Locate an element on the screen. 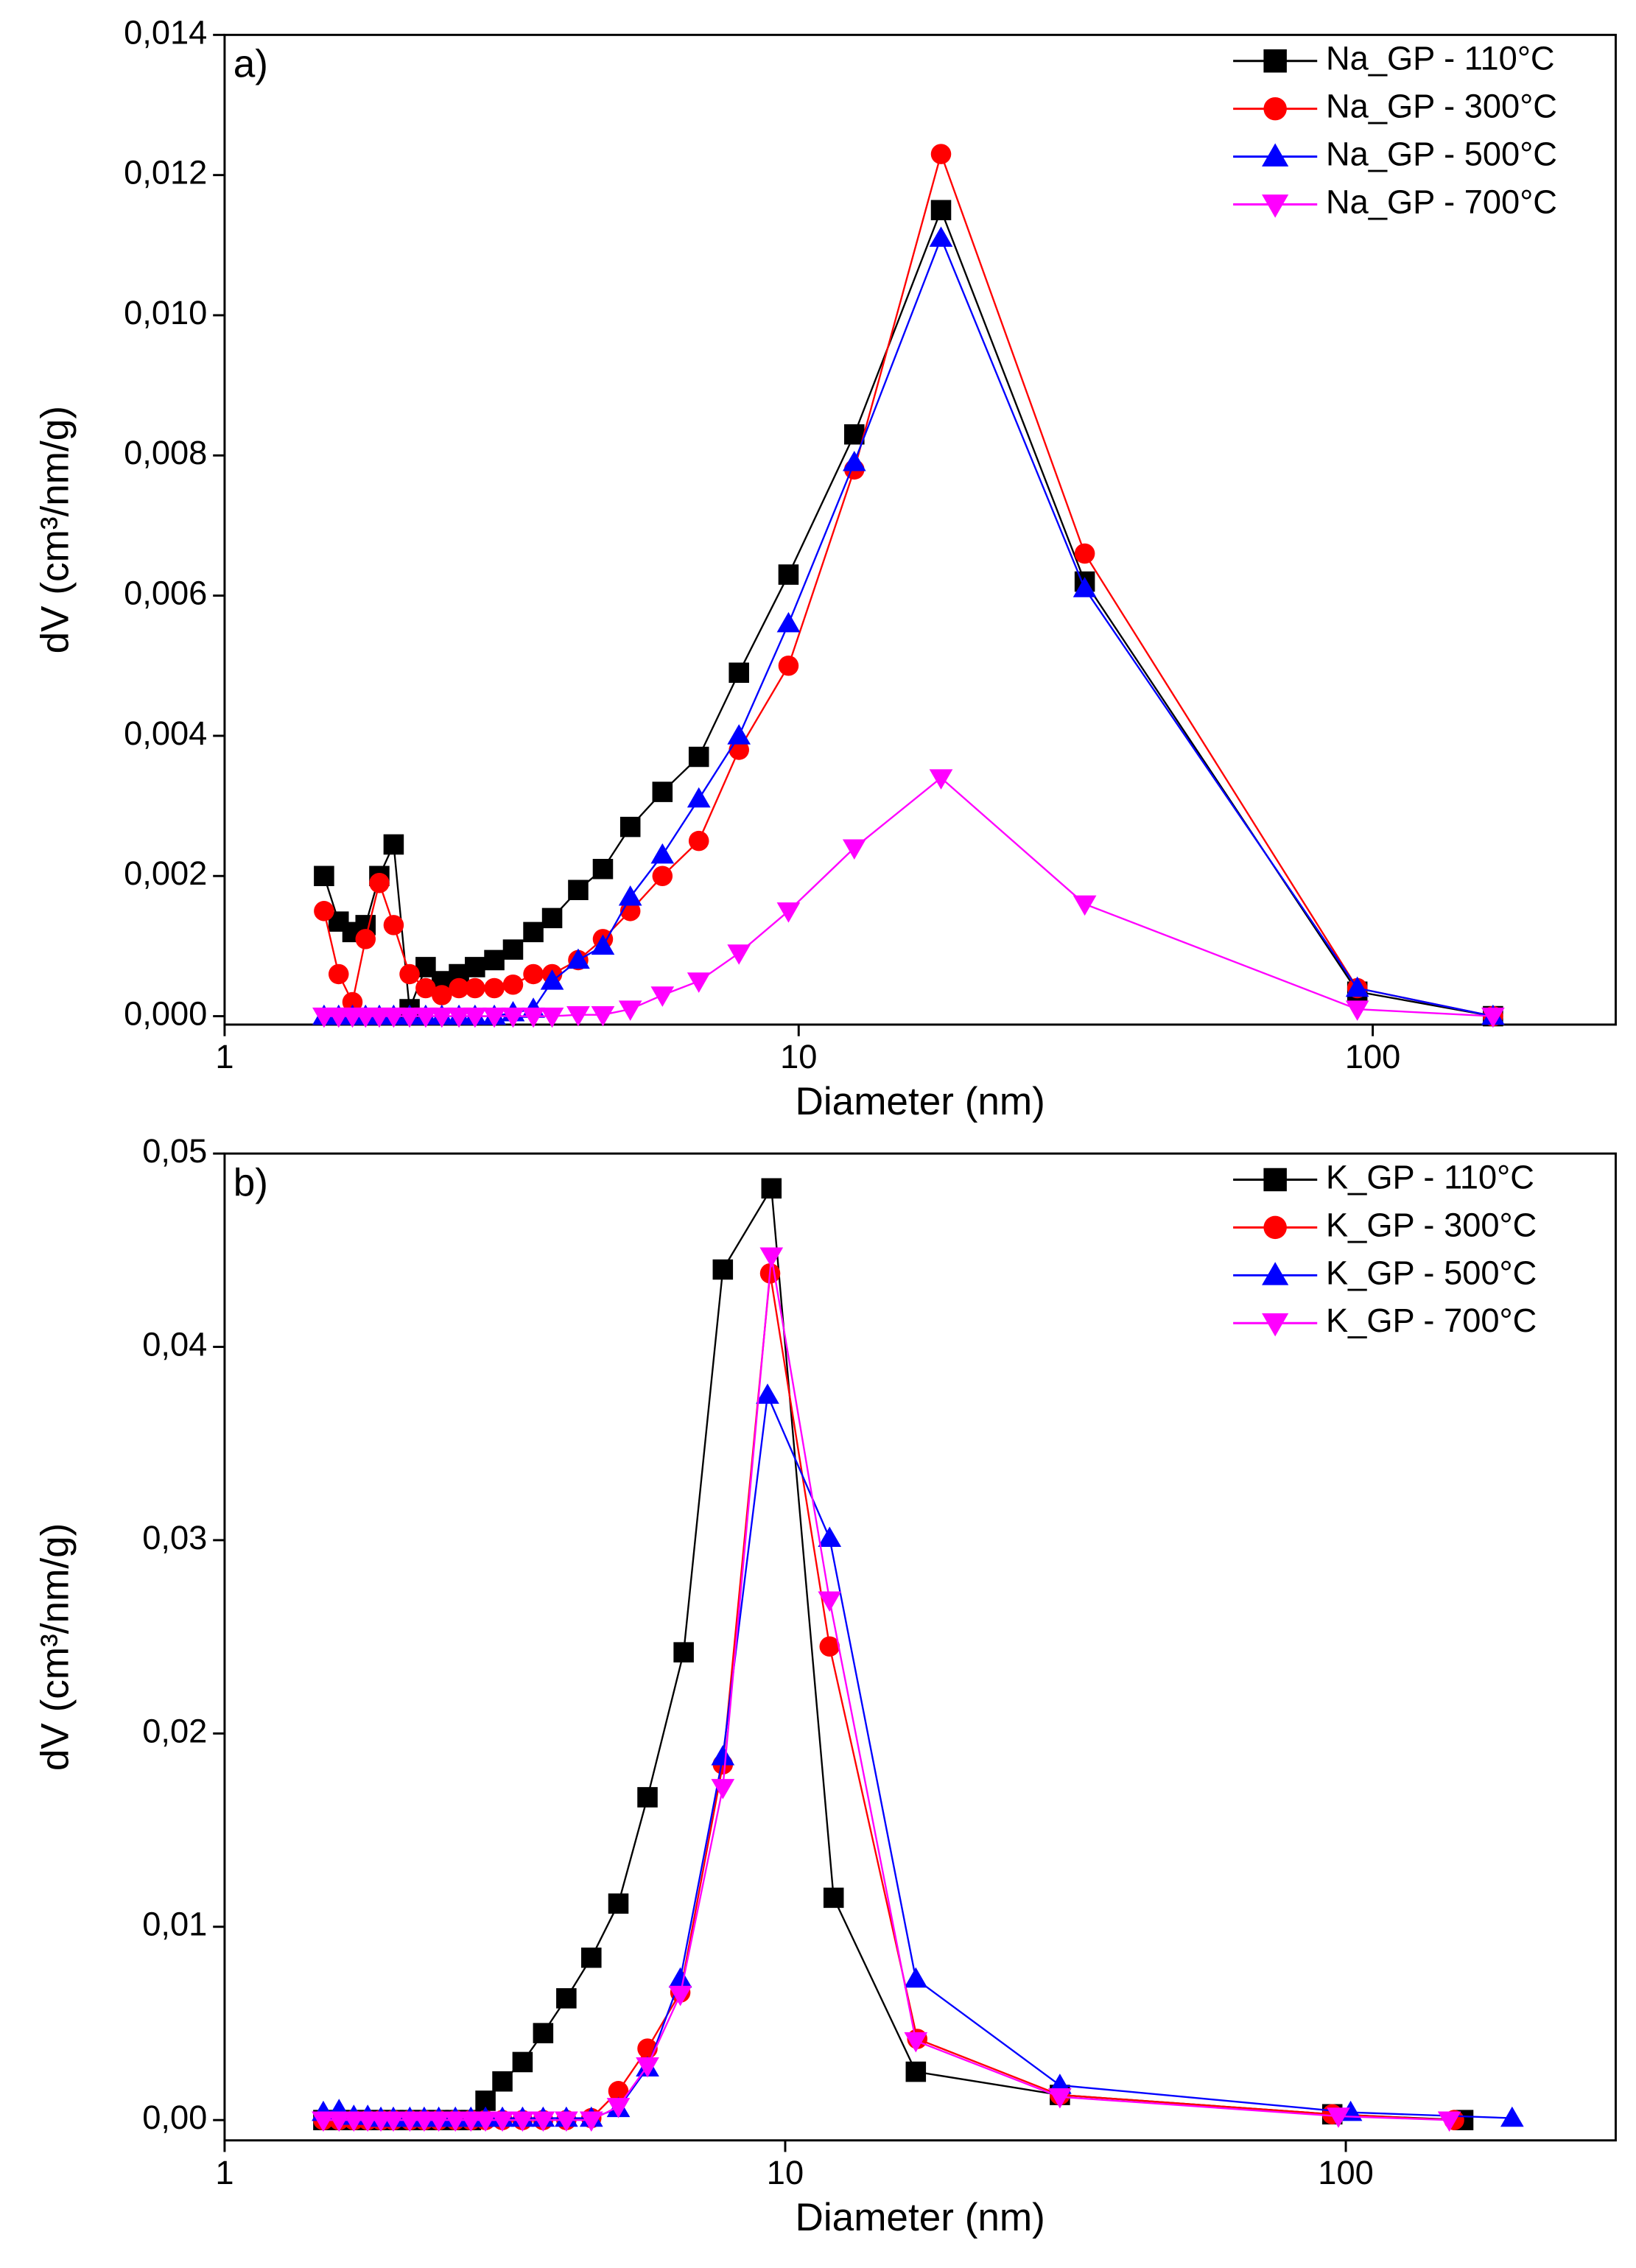 This screenshot has height=2268, width=1636. y-tick-label: 0,01 is located at coordinates (174, 1924).